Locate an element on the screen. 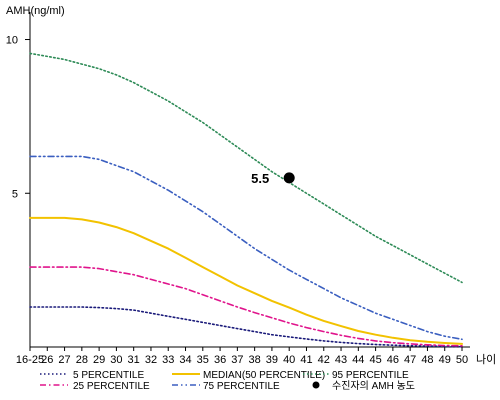  x-tick-label: 43 is located at coordinates (341, 360).